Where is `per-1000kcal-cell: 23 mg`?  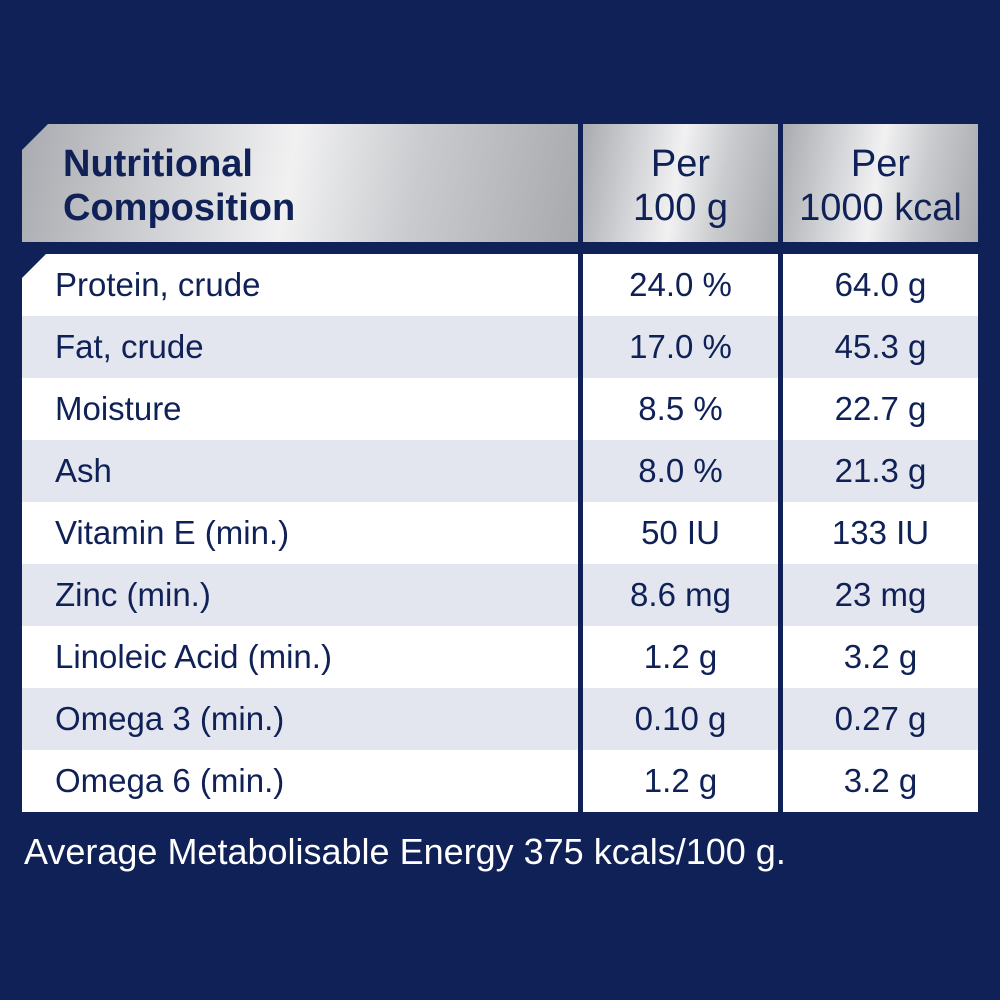
per-1000kcal-cell: 23 mg is located at coordinates (880, 595).